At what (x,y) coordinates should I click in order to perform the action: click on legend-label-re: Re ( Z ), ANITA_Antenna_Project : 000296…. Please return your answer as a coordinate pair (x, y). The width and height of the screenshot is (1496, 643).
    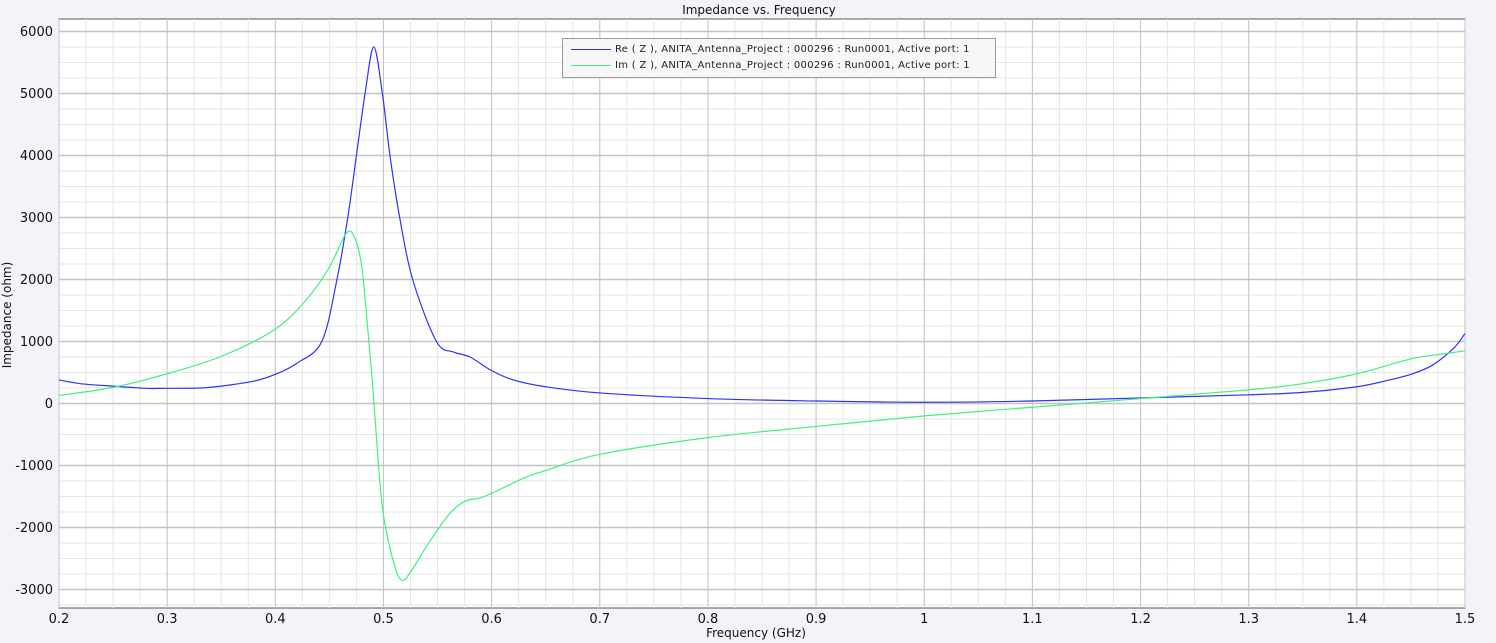
    Looking at the image, I should click on (792, 49).